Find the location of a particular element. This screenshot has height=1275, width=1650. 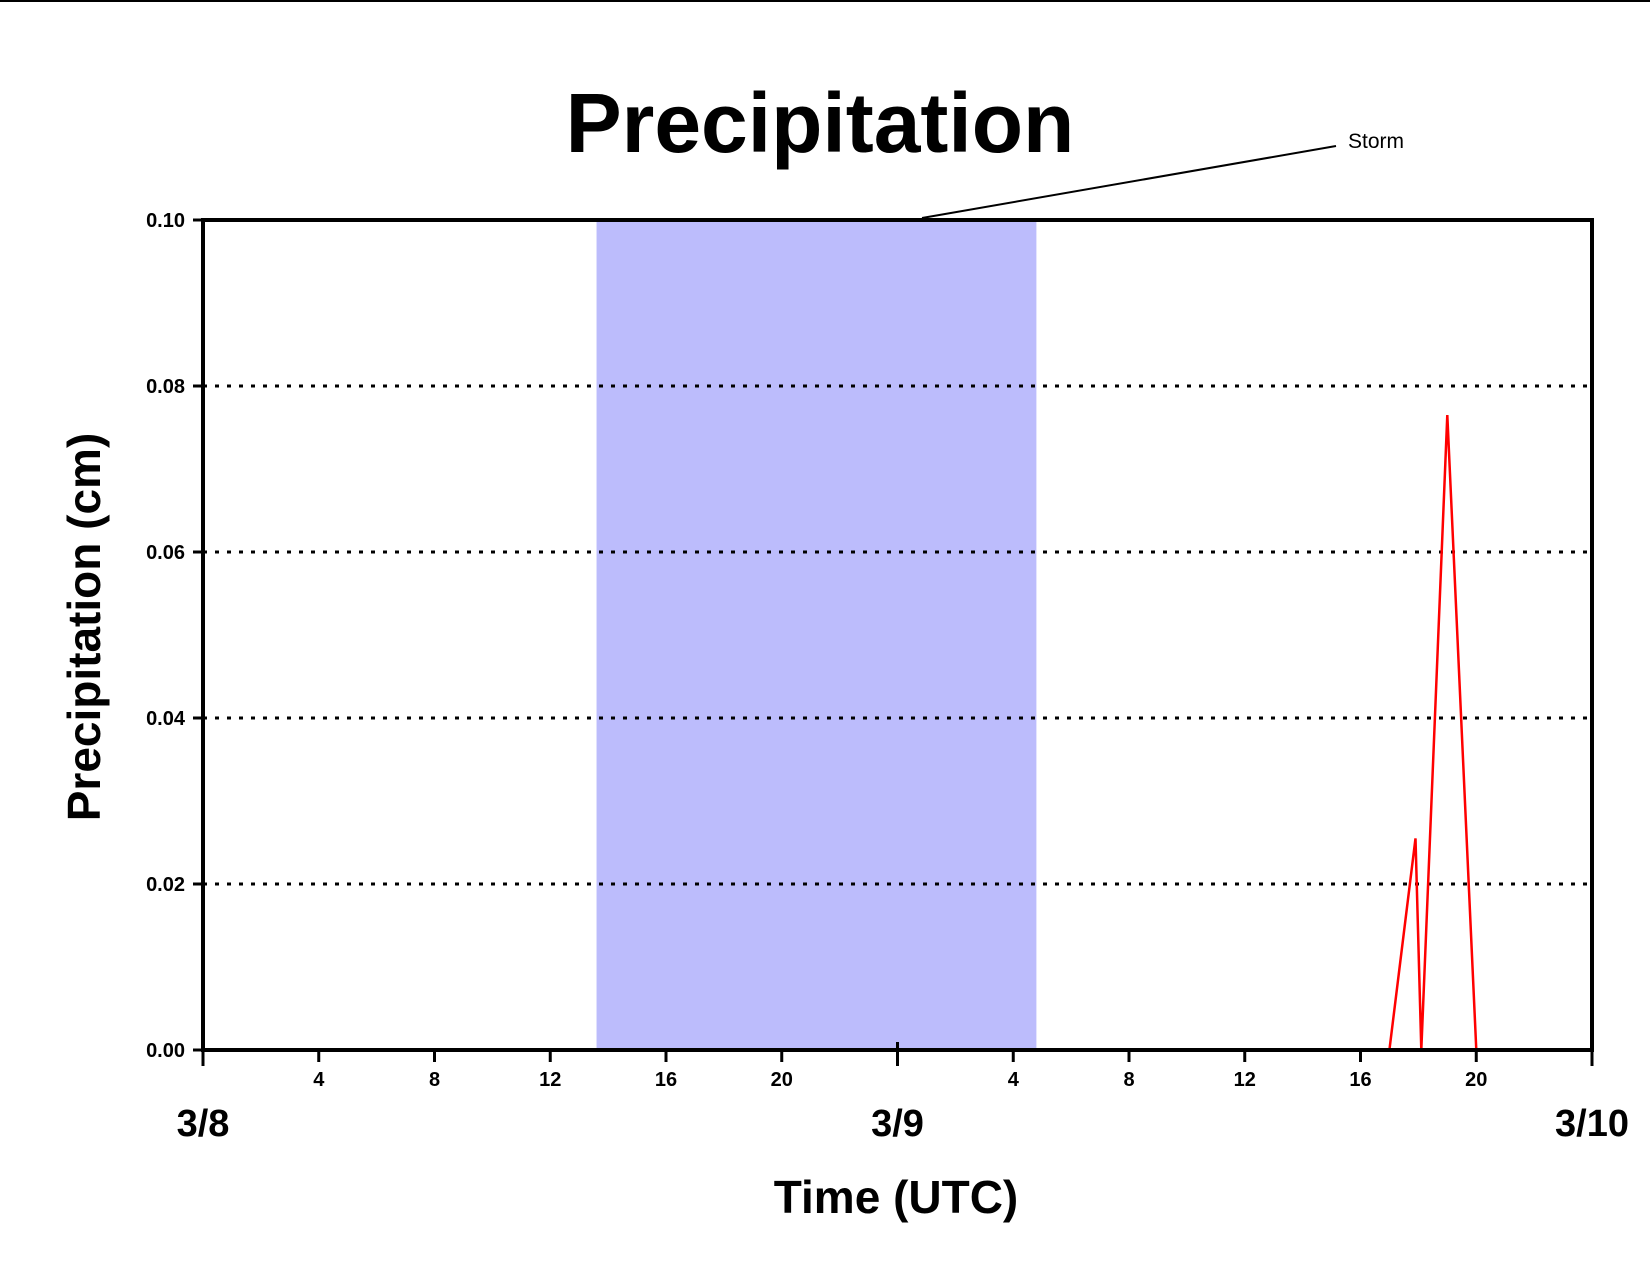

y-tick-label: 0.02 is located at coordinates (165, 885).